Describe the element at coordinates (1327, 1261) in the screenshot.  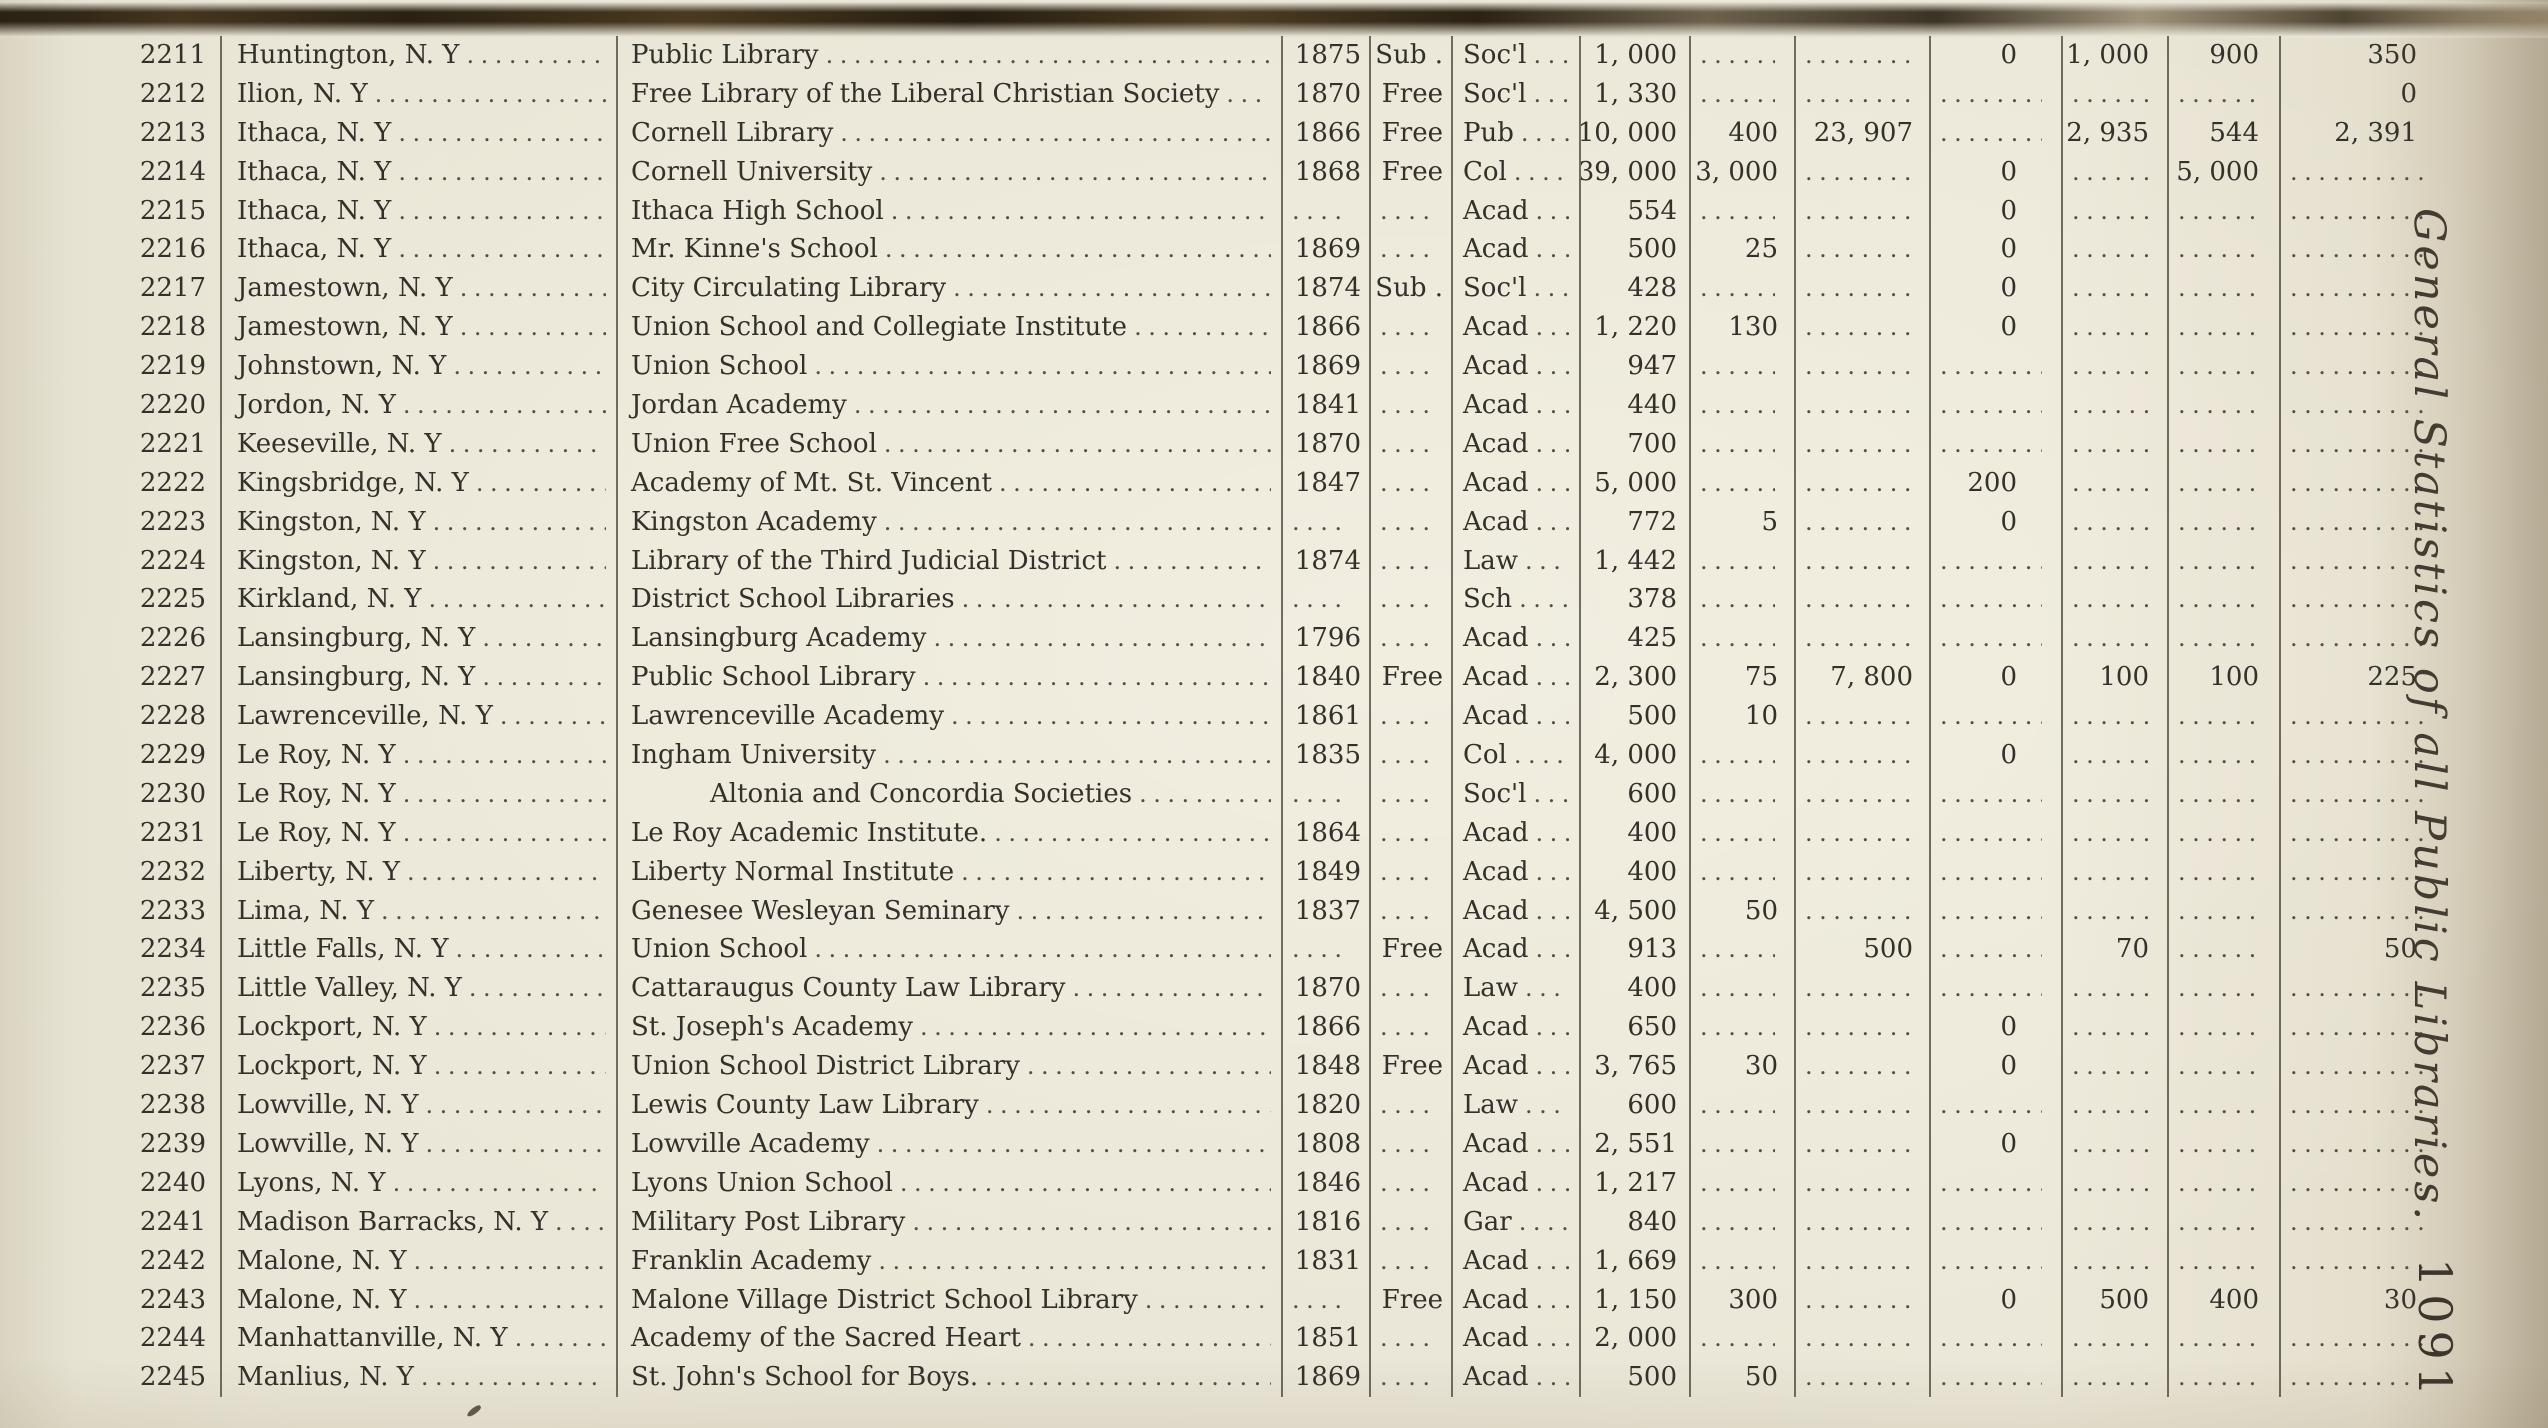
I see `cell-year: 1831` at that location.